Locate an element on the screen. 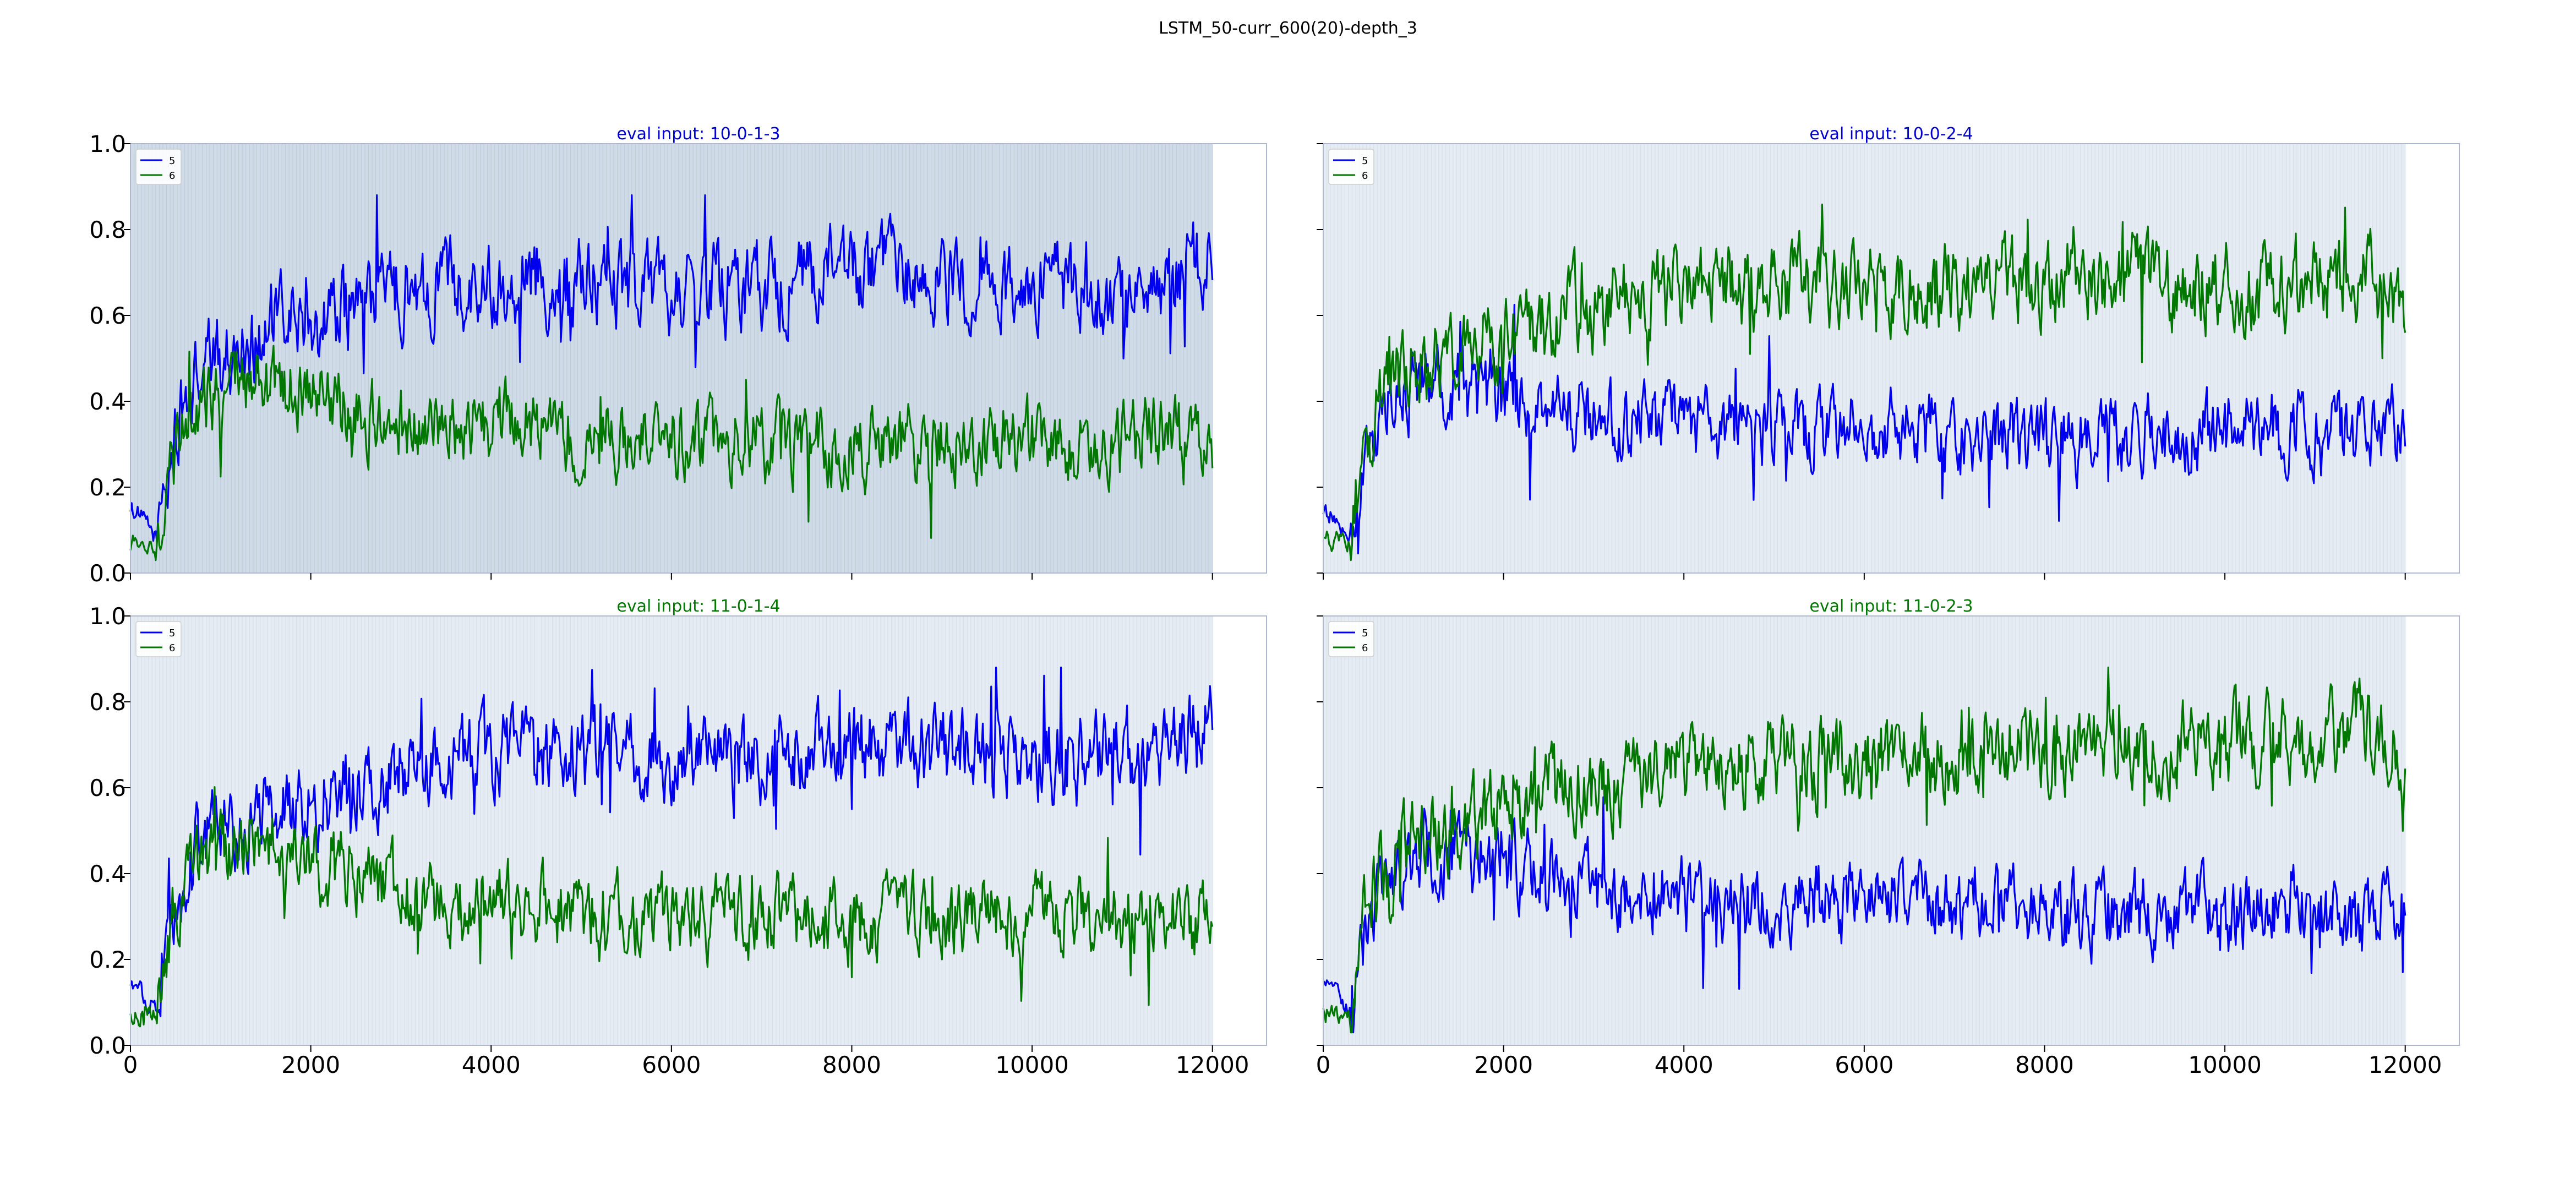  subplot-title: eval input: 10-0-2-4 is located at coordinates (1891, 134).